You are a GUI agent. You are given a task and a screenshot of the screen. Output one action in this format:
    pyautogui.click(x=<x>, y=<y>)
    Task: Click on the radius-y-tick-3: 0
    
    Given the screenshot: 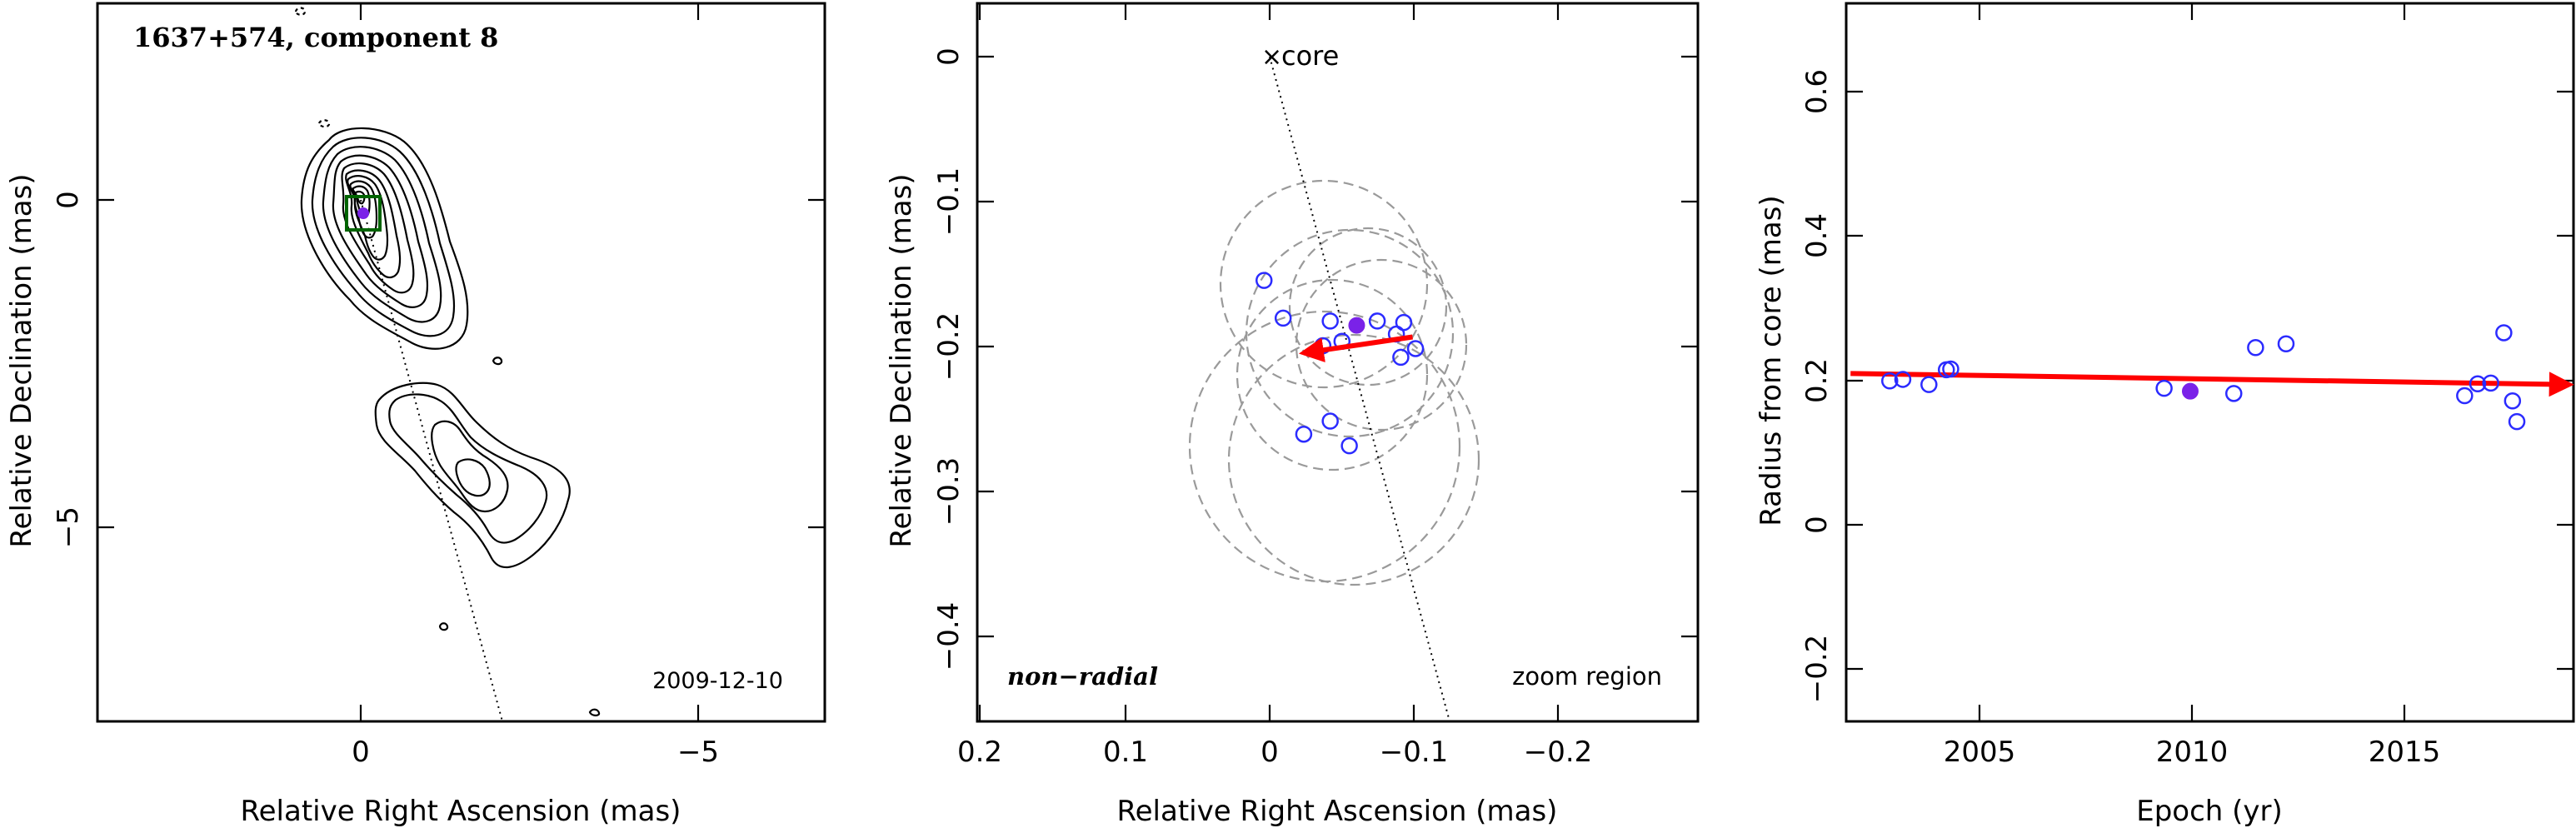 What is the action you would take?
    pyautogui.click(x=1817, y=525)
    